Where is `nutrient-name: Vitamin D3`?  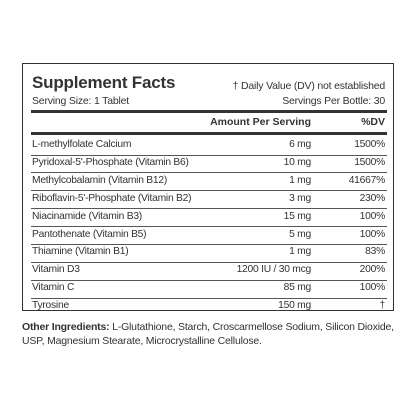
nutrient-name: Vitamin D3 is located at coordinates (56, 270).